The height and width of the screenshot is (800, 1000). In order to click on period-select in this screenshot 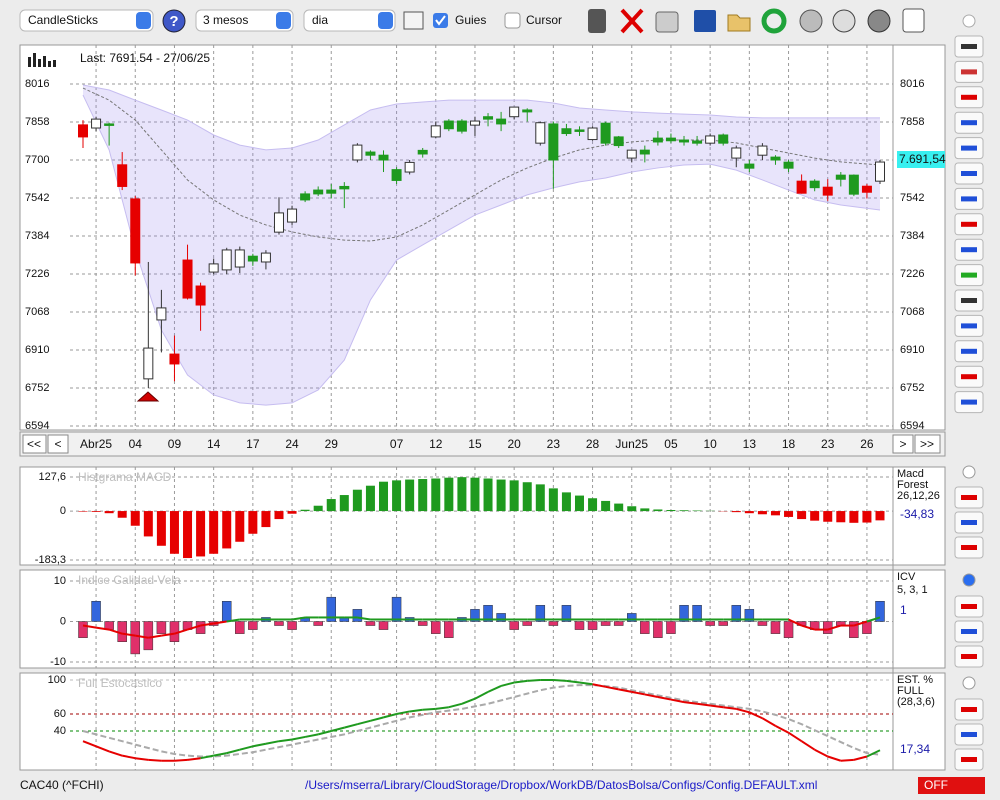, I will do `click(244, 20)`.